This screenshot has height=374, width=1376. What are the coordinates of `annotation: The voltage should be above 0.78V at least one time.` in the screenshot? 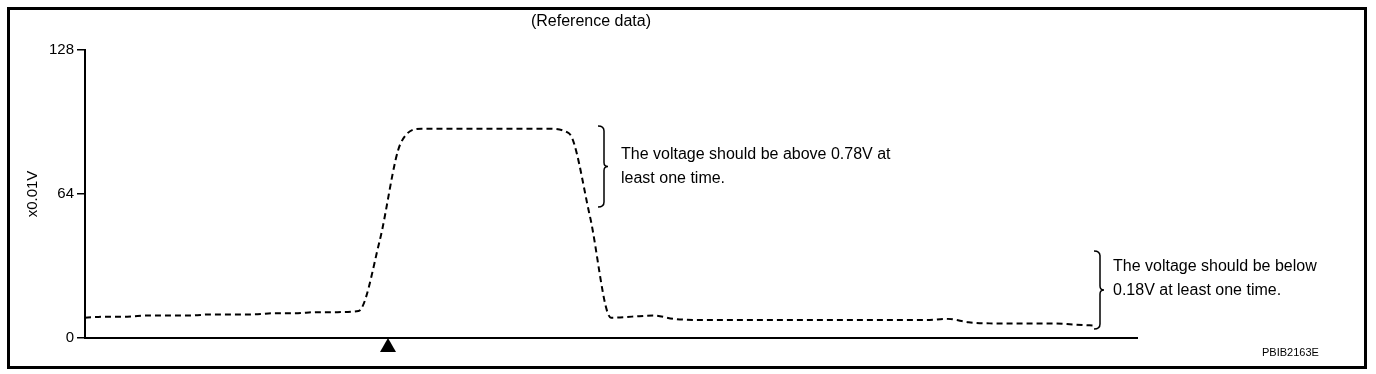 It's located at (756, 166).